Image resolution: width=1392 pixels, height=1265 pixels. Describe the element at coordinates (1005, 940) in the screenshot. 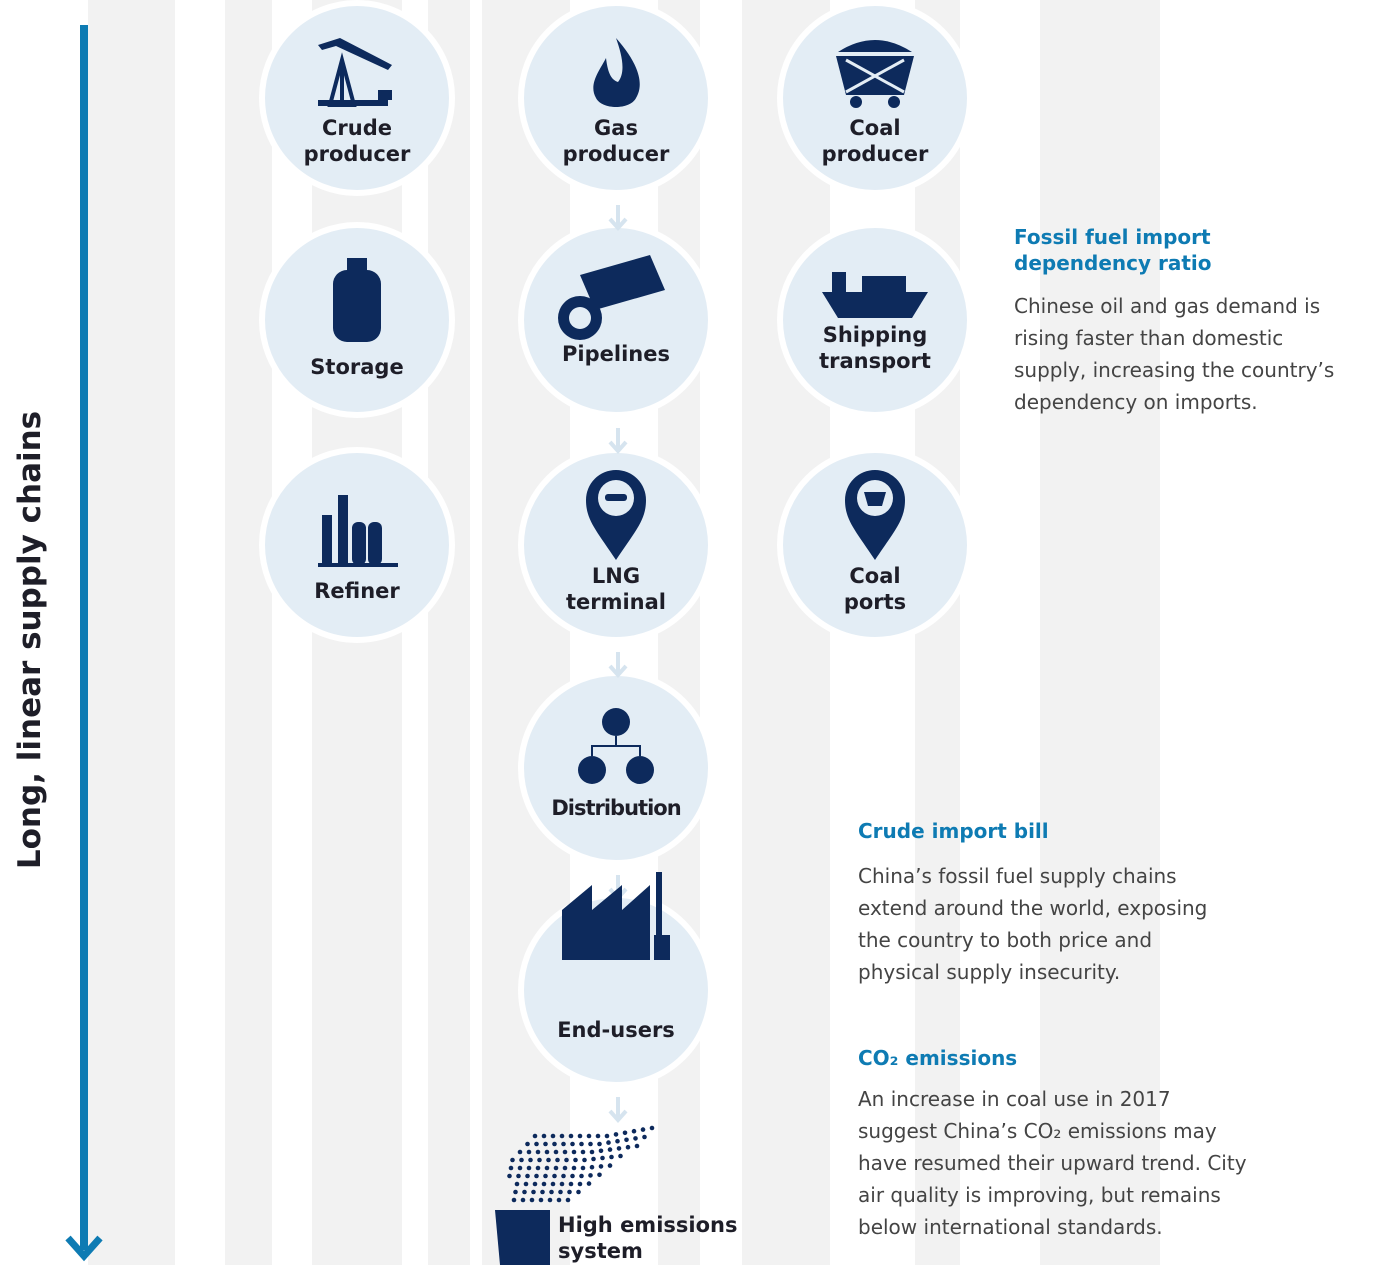

I see `note-body: the country to both price and` at that location.